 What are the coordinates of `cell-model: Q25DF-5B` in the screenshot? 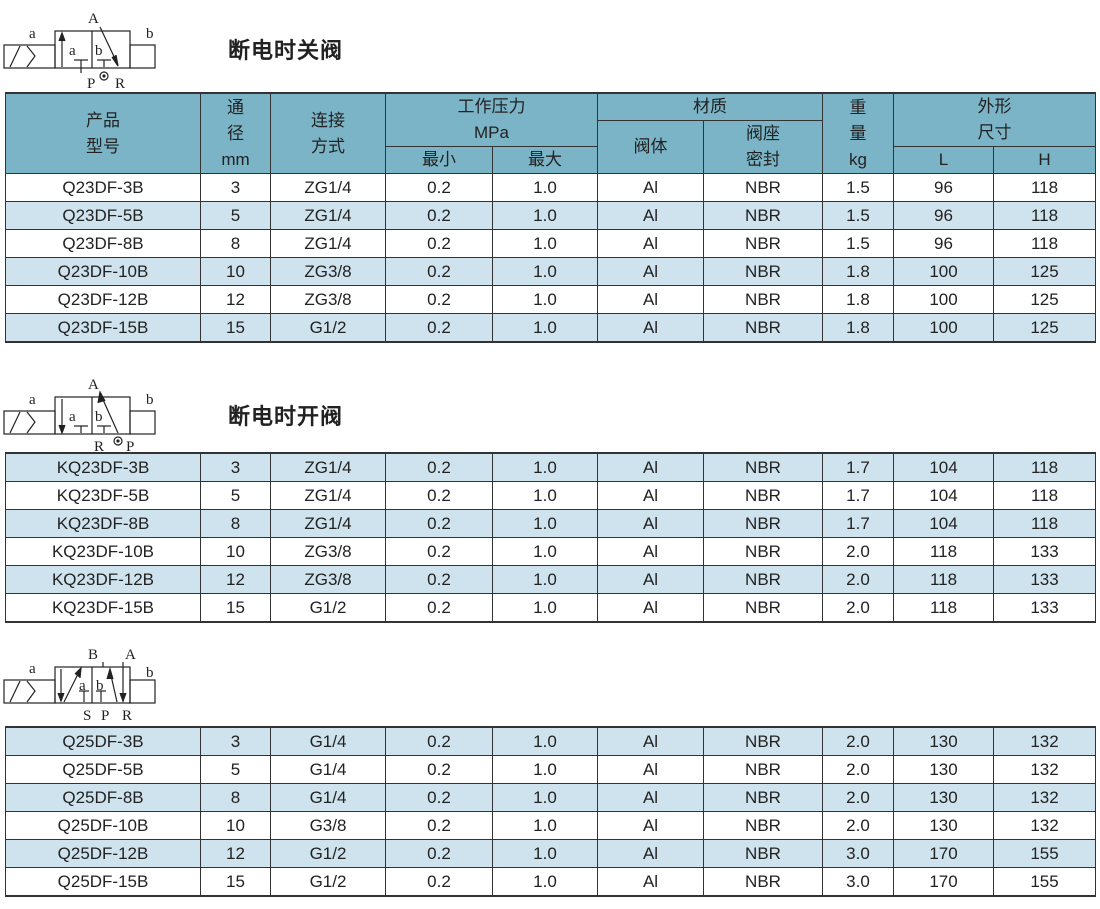 It's located at (103, 769).